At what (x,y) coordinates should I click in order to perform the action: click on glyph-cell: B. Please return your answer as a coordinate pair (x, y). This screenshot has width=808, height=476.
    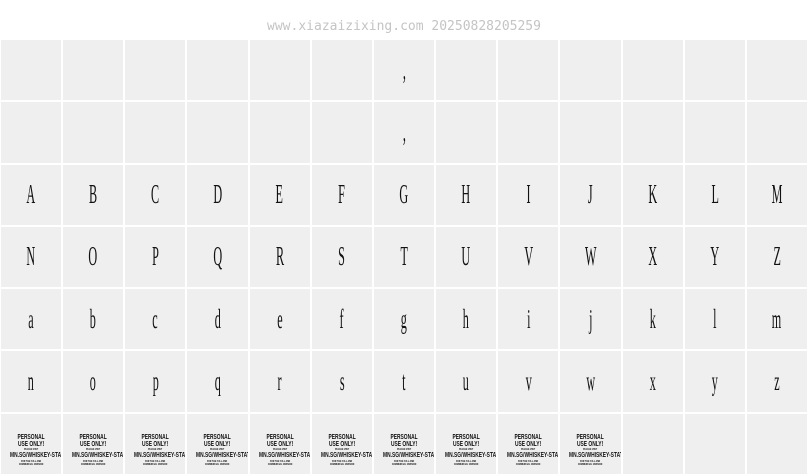
    Looking at the image, I should click on (93, 194).